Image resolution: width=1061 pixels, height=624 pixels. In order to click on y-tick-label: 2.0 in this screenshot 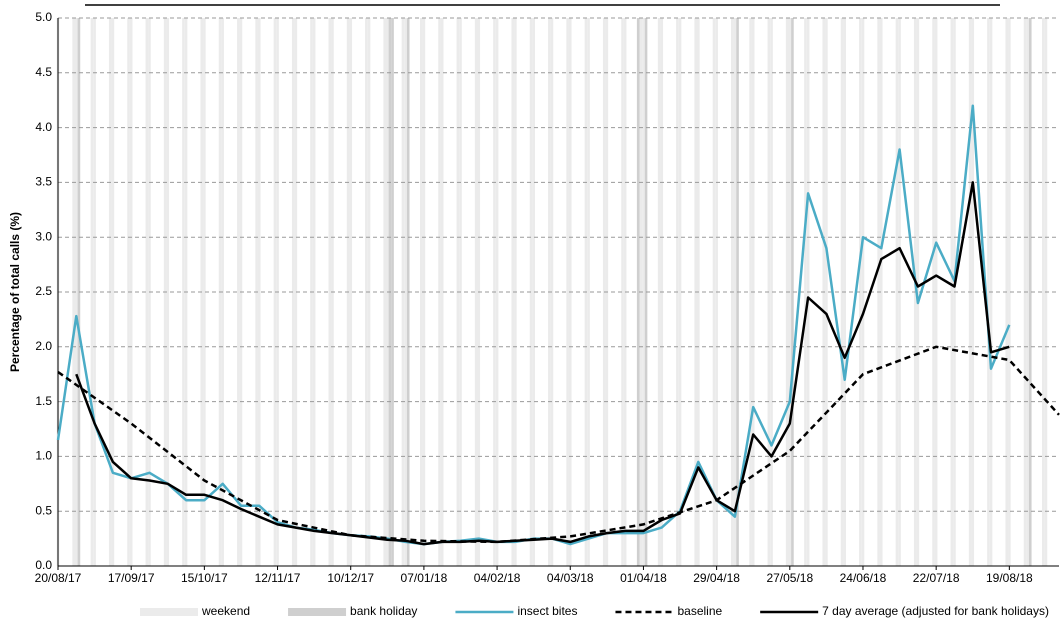, I will do `click(43, 346)`.